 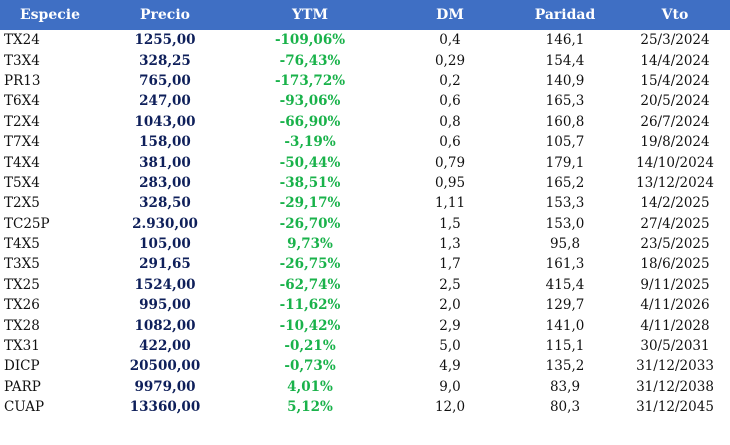 What do you see at coordinates (165, 407) in the screenshot?
I see `cell-precio: 13360,00` at bounding box center [165, 407].